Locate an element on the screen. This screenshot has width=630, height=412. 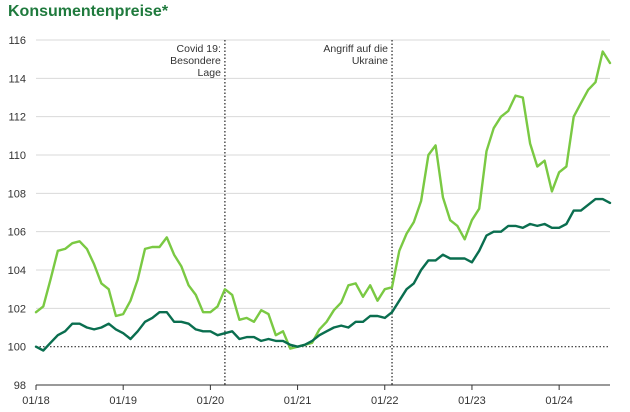
x-tick-label: 01/24 is located at coordinates (559, 401).